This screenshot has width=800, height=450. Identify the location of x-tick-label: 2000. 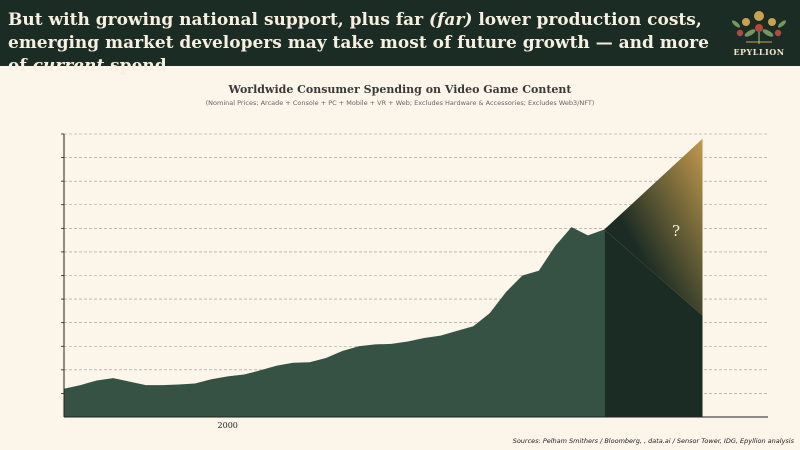
(228, 425).